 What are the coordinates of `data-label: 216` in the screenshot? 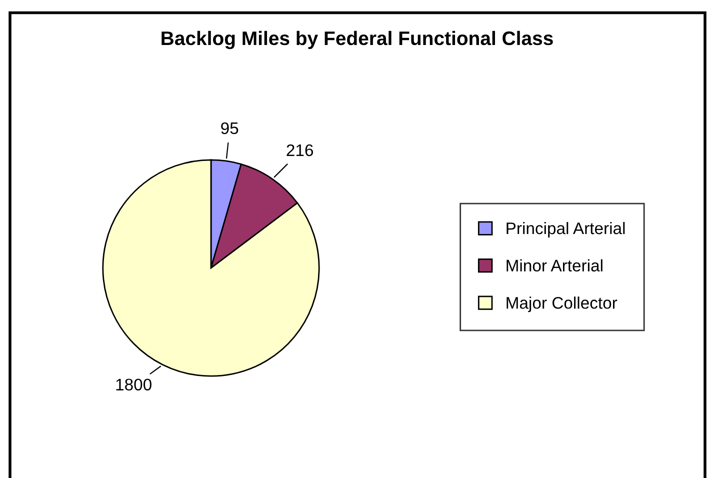 It's located at (300, 150).